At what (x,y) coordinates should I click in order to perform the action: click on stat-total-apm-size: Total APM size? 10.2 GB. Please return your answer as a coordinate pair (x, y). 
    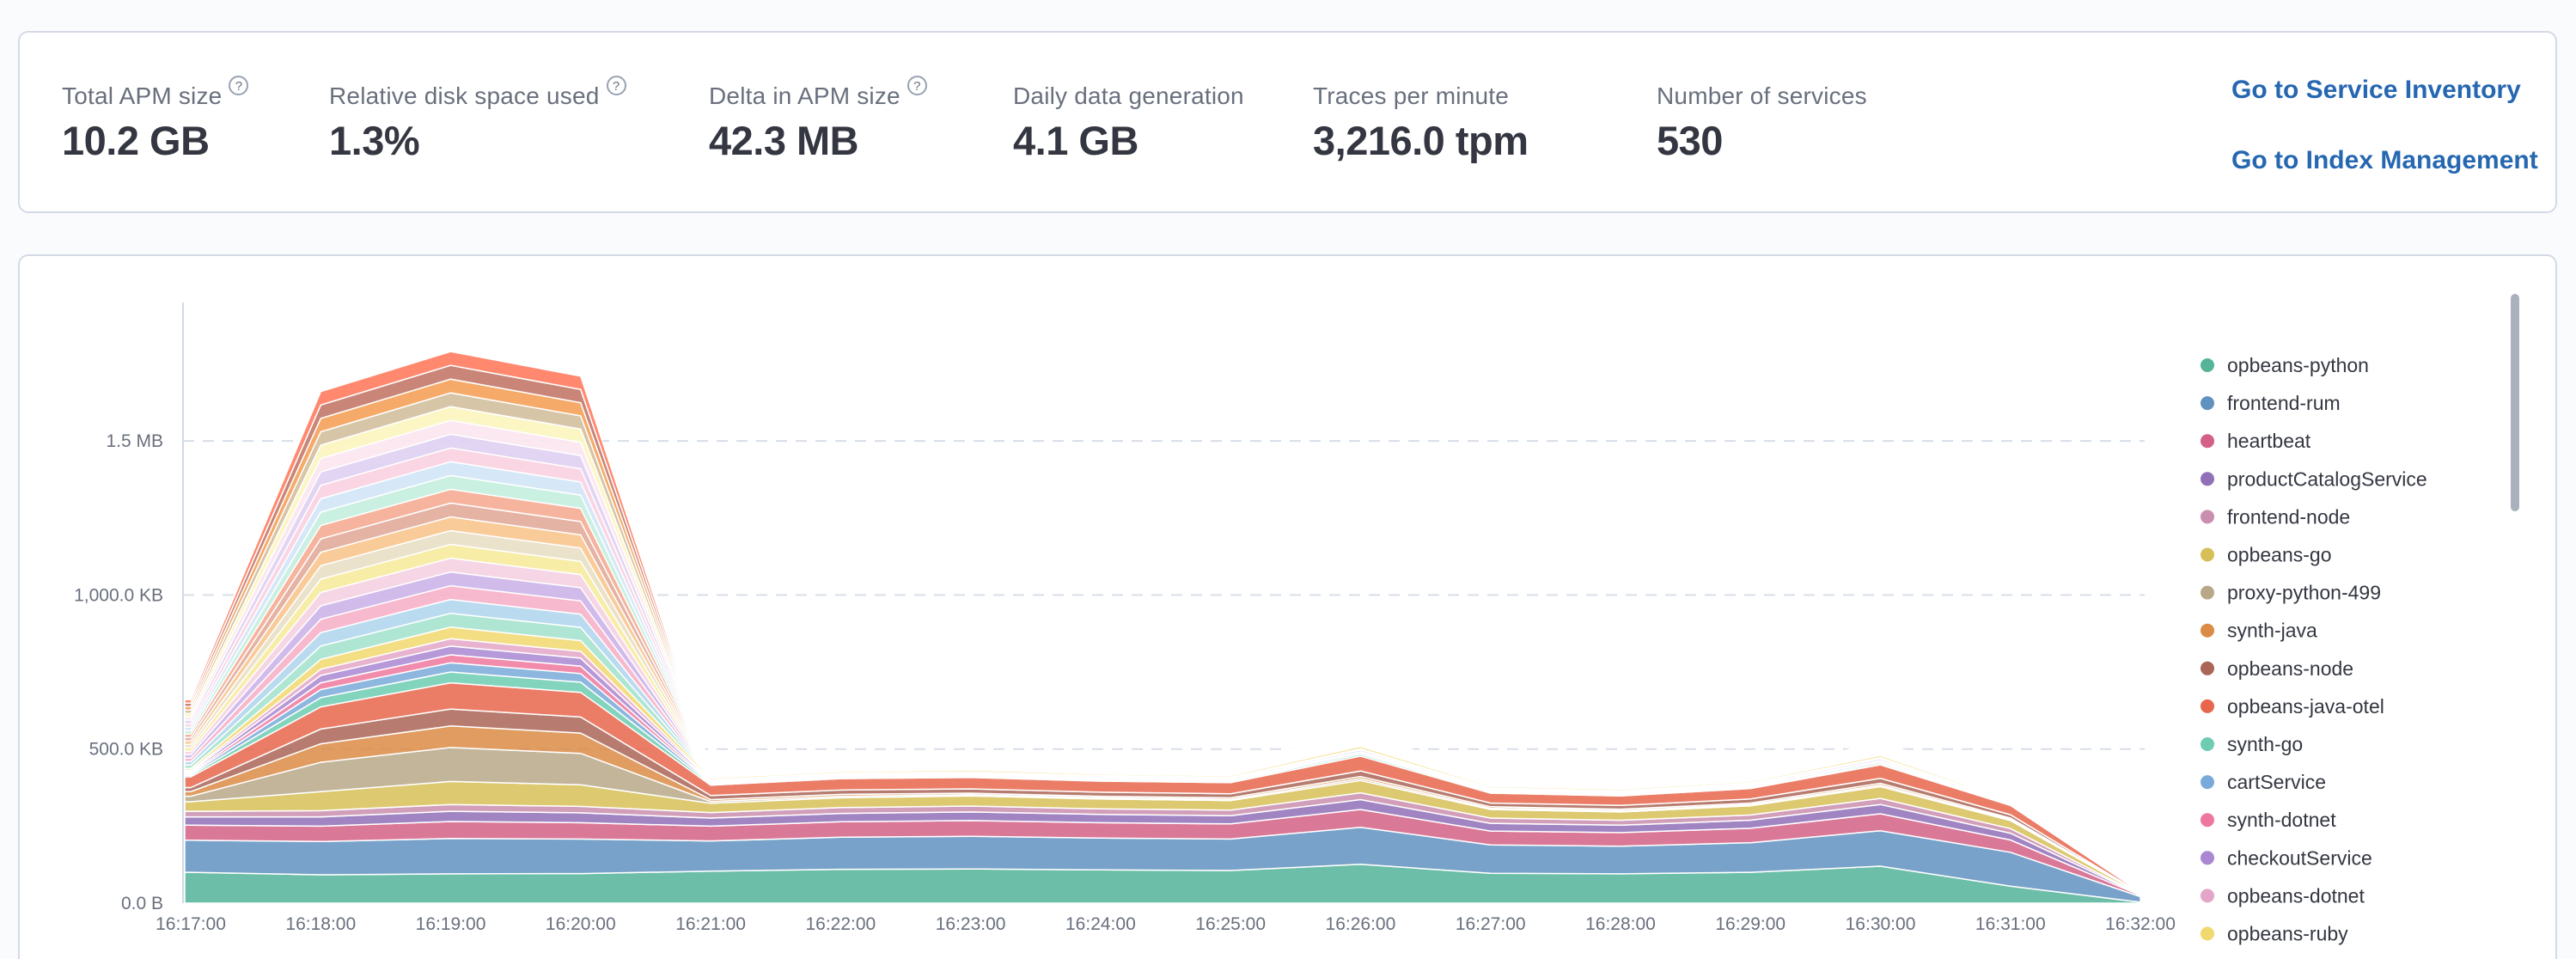
    Looking at the image, I should click on (155, 120).